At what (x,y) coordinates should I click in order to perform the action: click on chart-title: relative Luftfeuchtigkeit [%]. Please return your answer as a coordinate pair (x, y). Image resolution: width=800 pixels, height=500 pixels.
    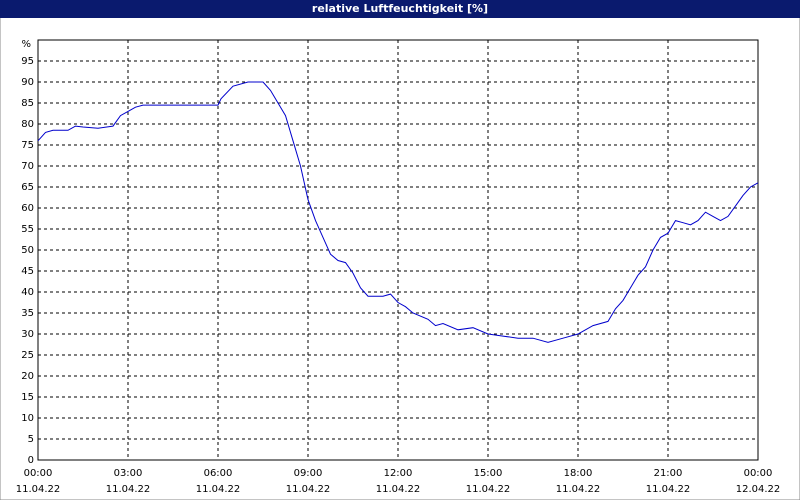
    Looking at the image, I should click on (400, 8).